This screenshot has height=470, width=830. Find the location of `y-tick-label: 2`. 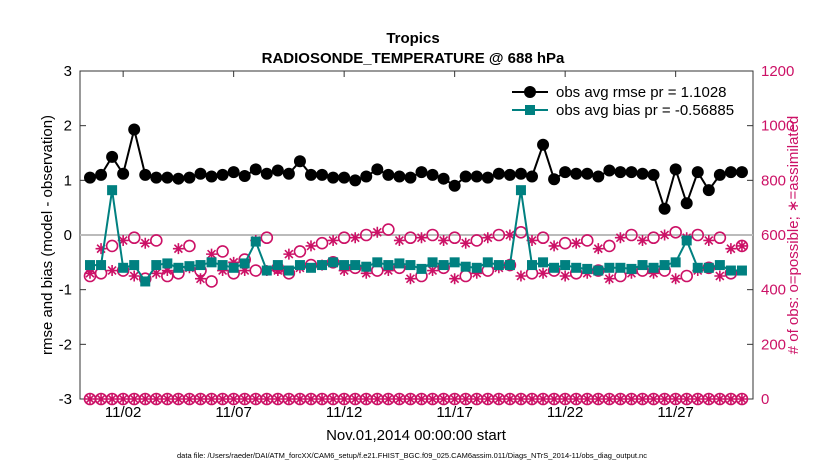

y-tick-label: 2 is located at coordinates (68, 126).